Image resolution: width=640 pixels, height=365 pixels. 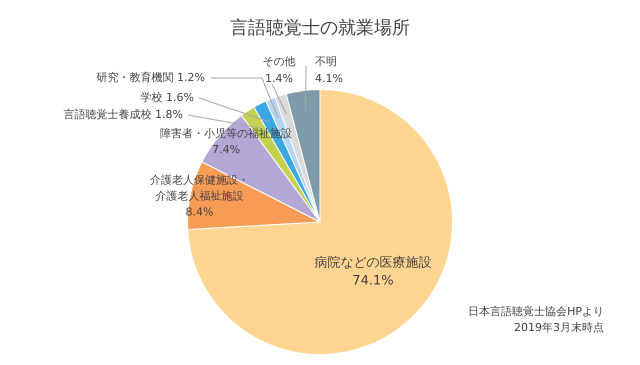 What do you see at coordinates (373, 280) in the screenshot?
I see `data-label: 74.1%` at bounding box center [373, 280].